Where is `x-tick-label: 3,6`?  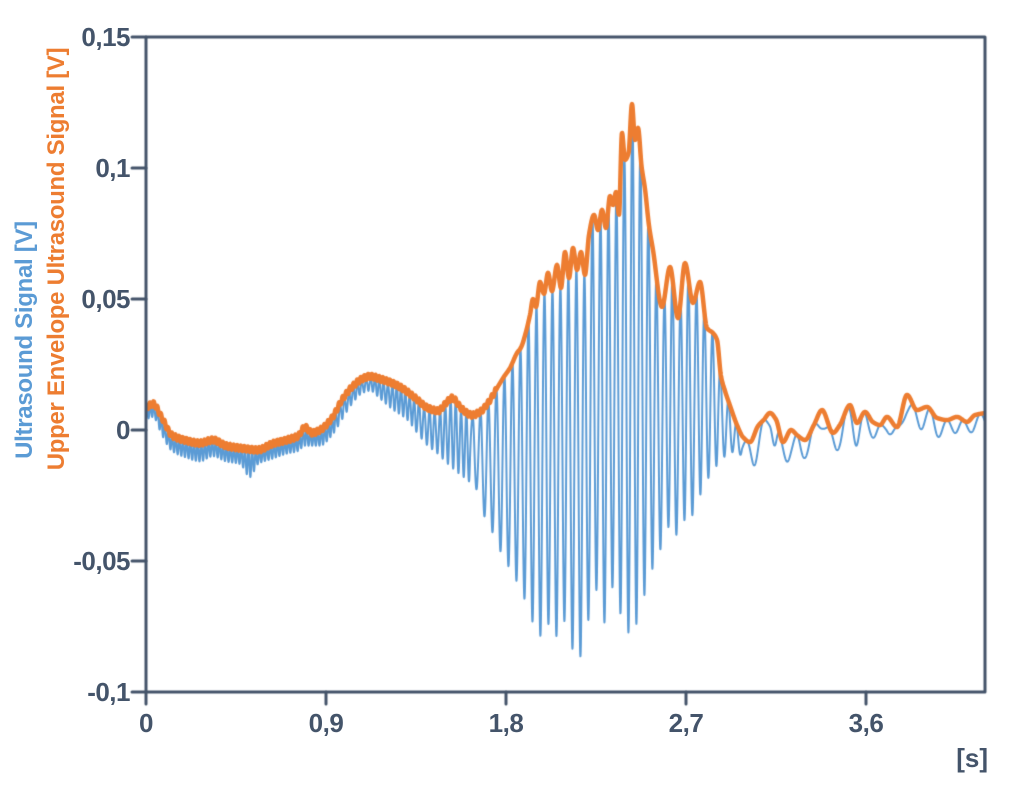
x-tick-label: 3,6 is located at coordinates (866, 723).